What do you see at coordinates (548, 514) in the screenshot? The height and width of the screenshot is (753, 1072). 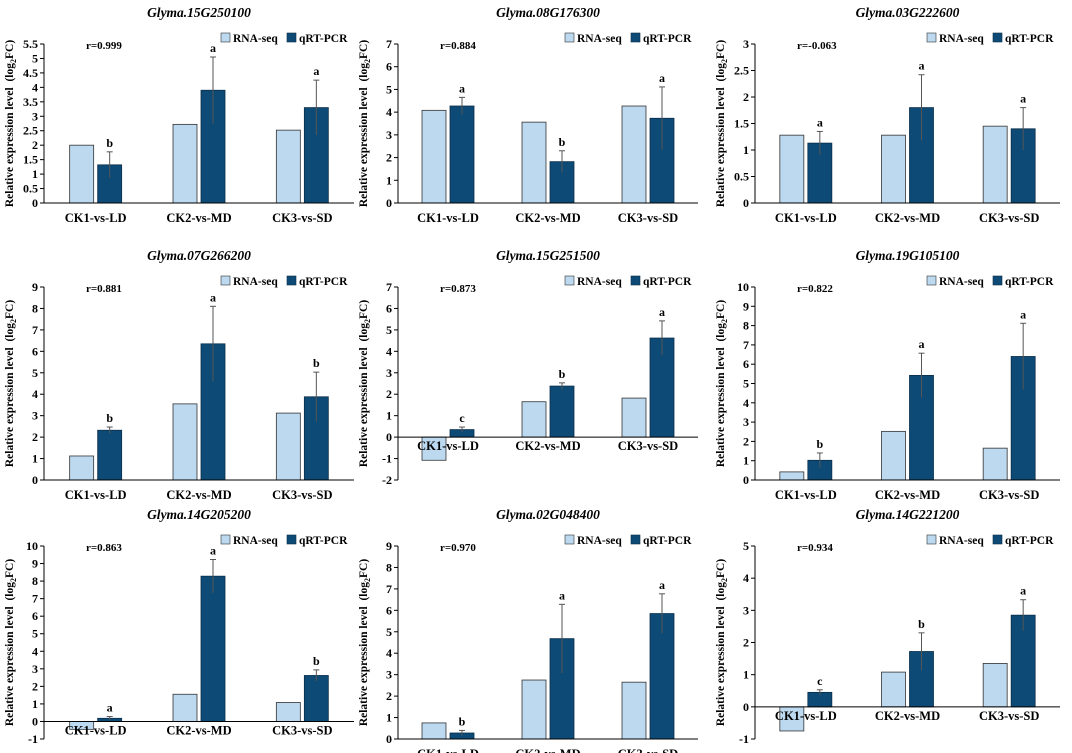 I see `chart-title: Glyma.02G048400` at bounding box center [548, 514].